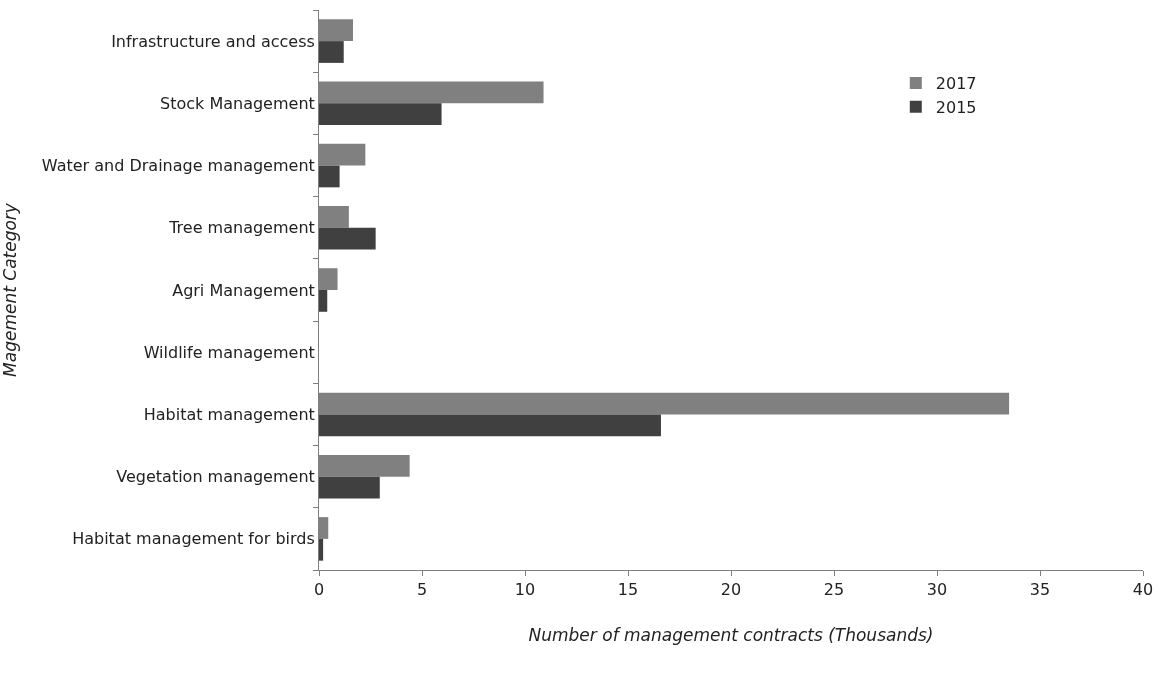  What do you see at coordinates (319, 590) in the screenshot?
I see `x-tick-label: 0` at bounding box center [319, 590].